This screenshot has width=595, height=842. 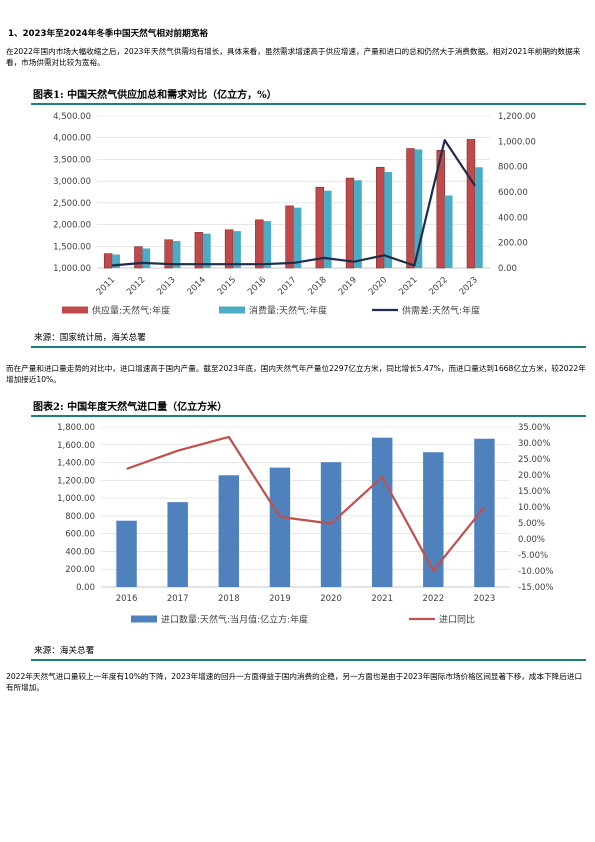 I want to click on legend-label: 消费量:天然气:年度, so click(x=288, y=311).